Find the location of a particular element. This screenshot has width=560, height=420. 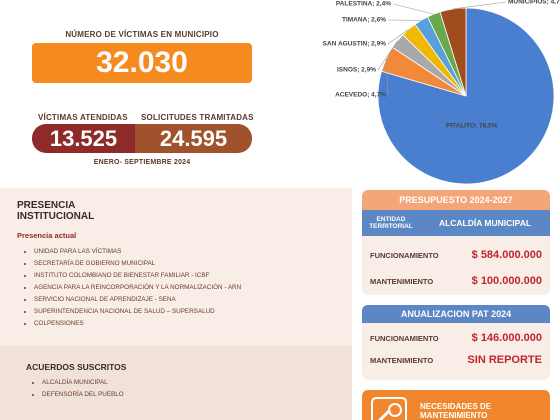

list-item: SERVICIO NACIONAL DE APRENDIZAJE - SENA is located at coordinates (137, 300).